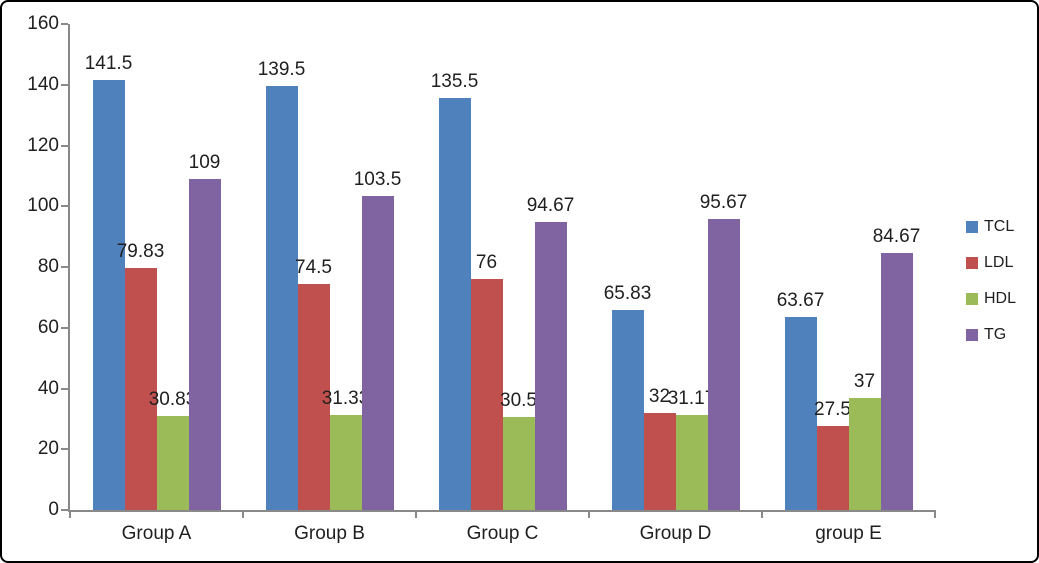 Image resolution: width=1039 pixels, height=563 pixels. Describe the element at coordinates (48, 266) in the screenshot. I see `y-tick-label: 80` at that location.